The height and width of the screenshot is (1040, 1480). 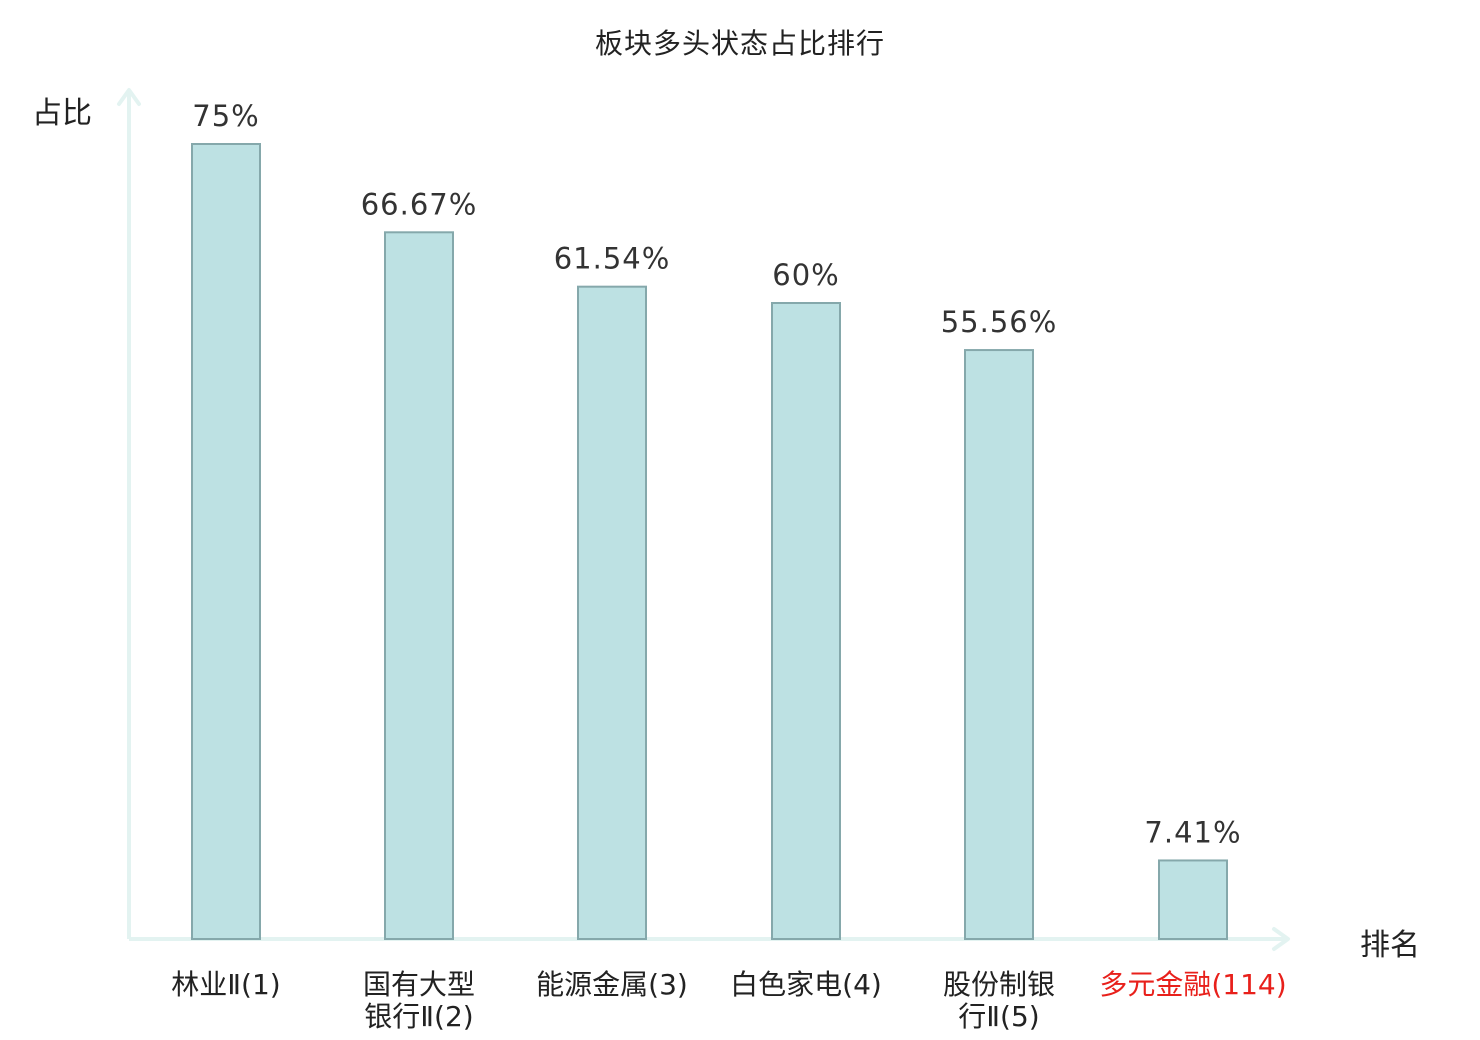 I want to click on x-tick-label: 国有大型, so click(x=419, y=984).